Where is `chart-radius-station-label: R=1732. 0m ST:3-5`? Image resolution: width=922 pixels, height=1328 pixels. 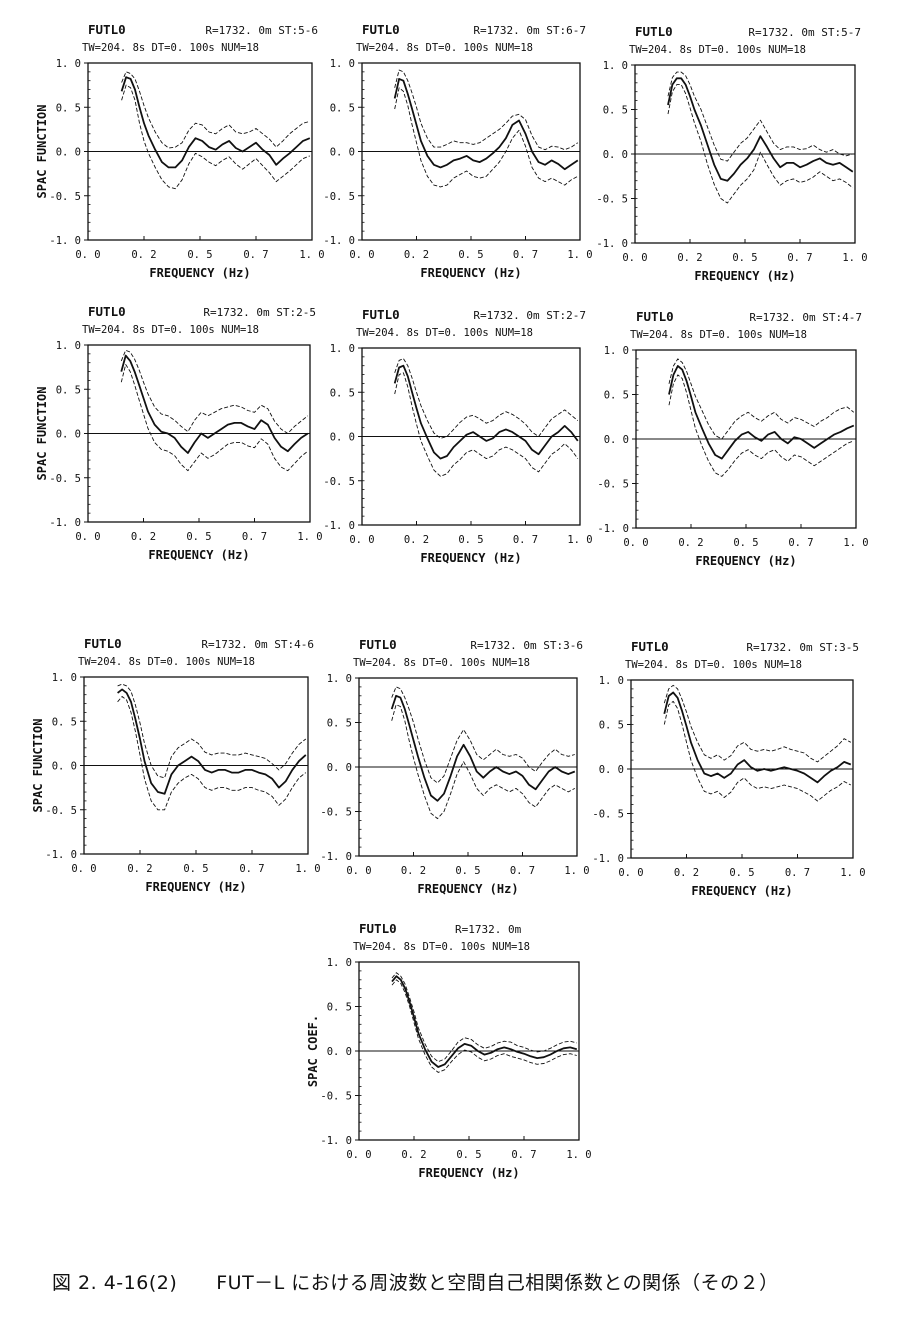 chart-radius-station-label: R=1732. 0m ST:3-5 is located at coordinates (802, 647).